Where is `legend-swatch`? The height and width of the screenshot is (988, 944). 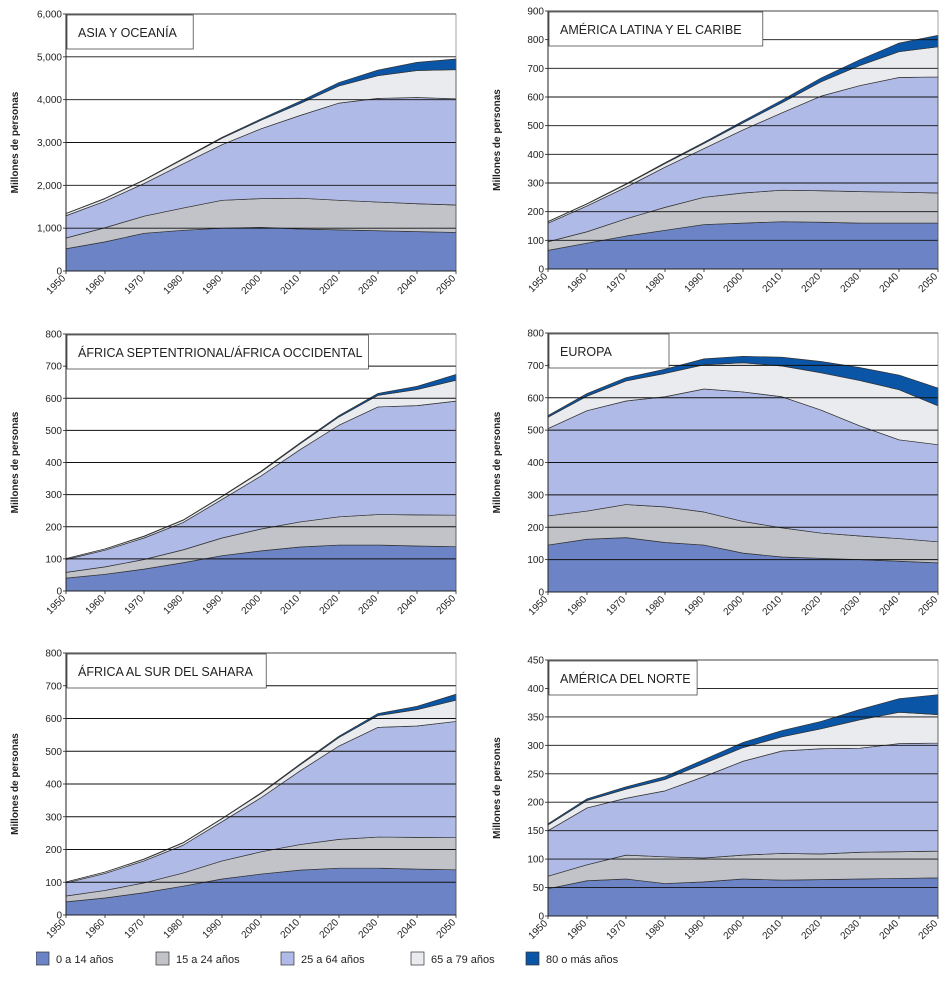 legend-swatch is located at coordinates (162, 958).